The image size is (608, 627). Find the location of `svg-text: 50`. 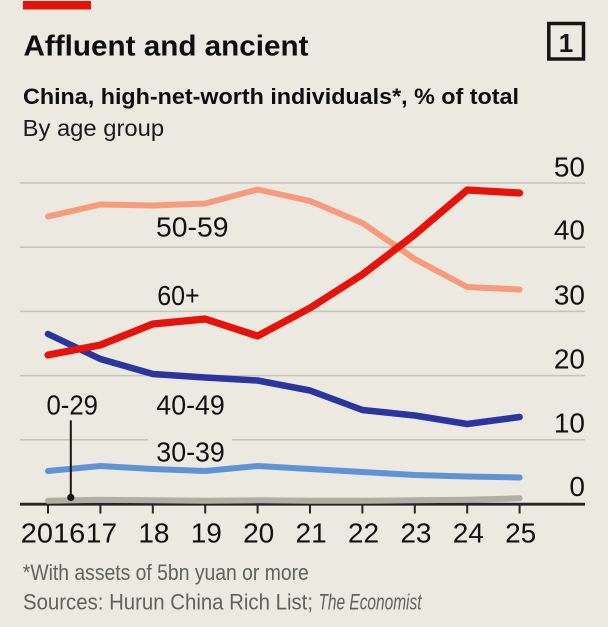

svg-text: 50 is located at coordinates (569, 167).